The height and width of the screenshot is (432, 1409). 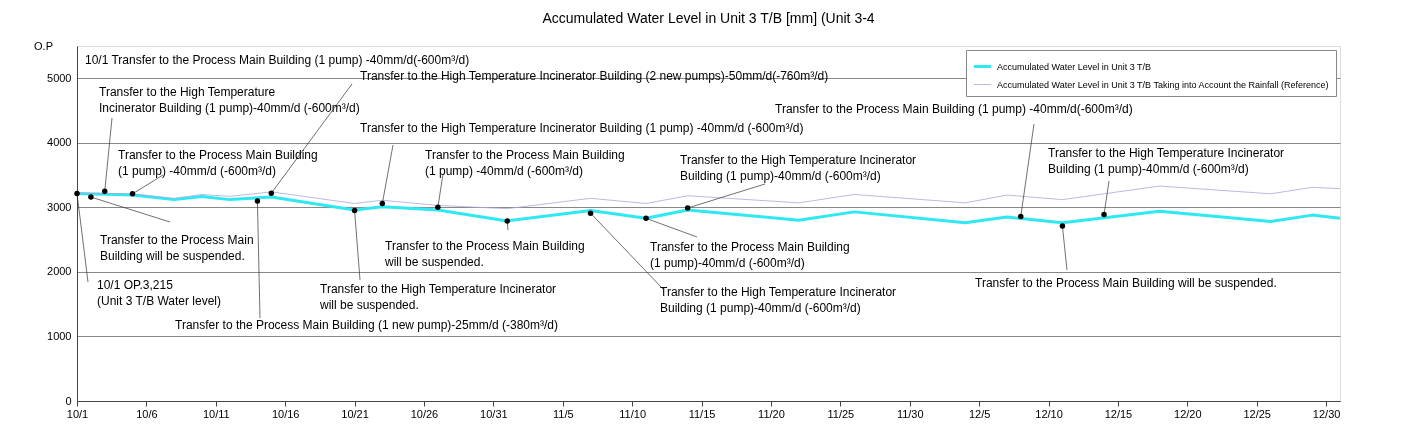 I want to click on annotation: 10/1 OP.3,215 (Unit 3 T/B Water level), so click(x=159, y=293).